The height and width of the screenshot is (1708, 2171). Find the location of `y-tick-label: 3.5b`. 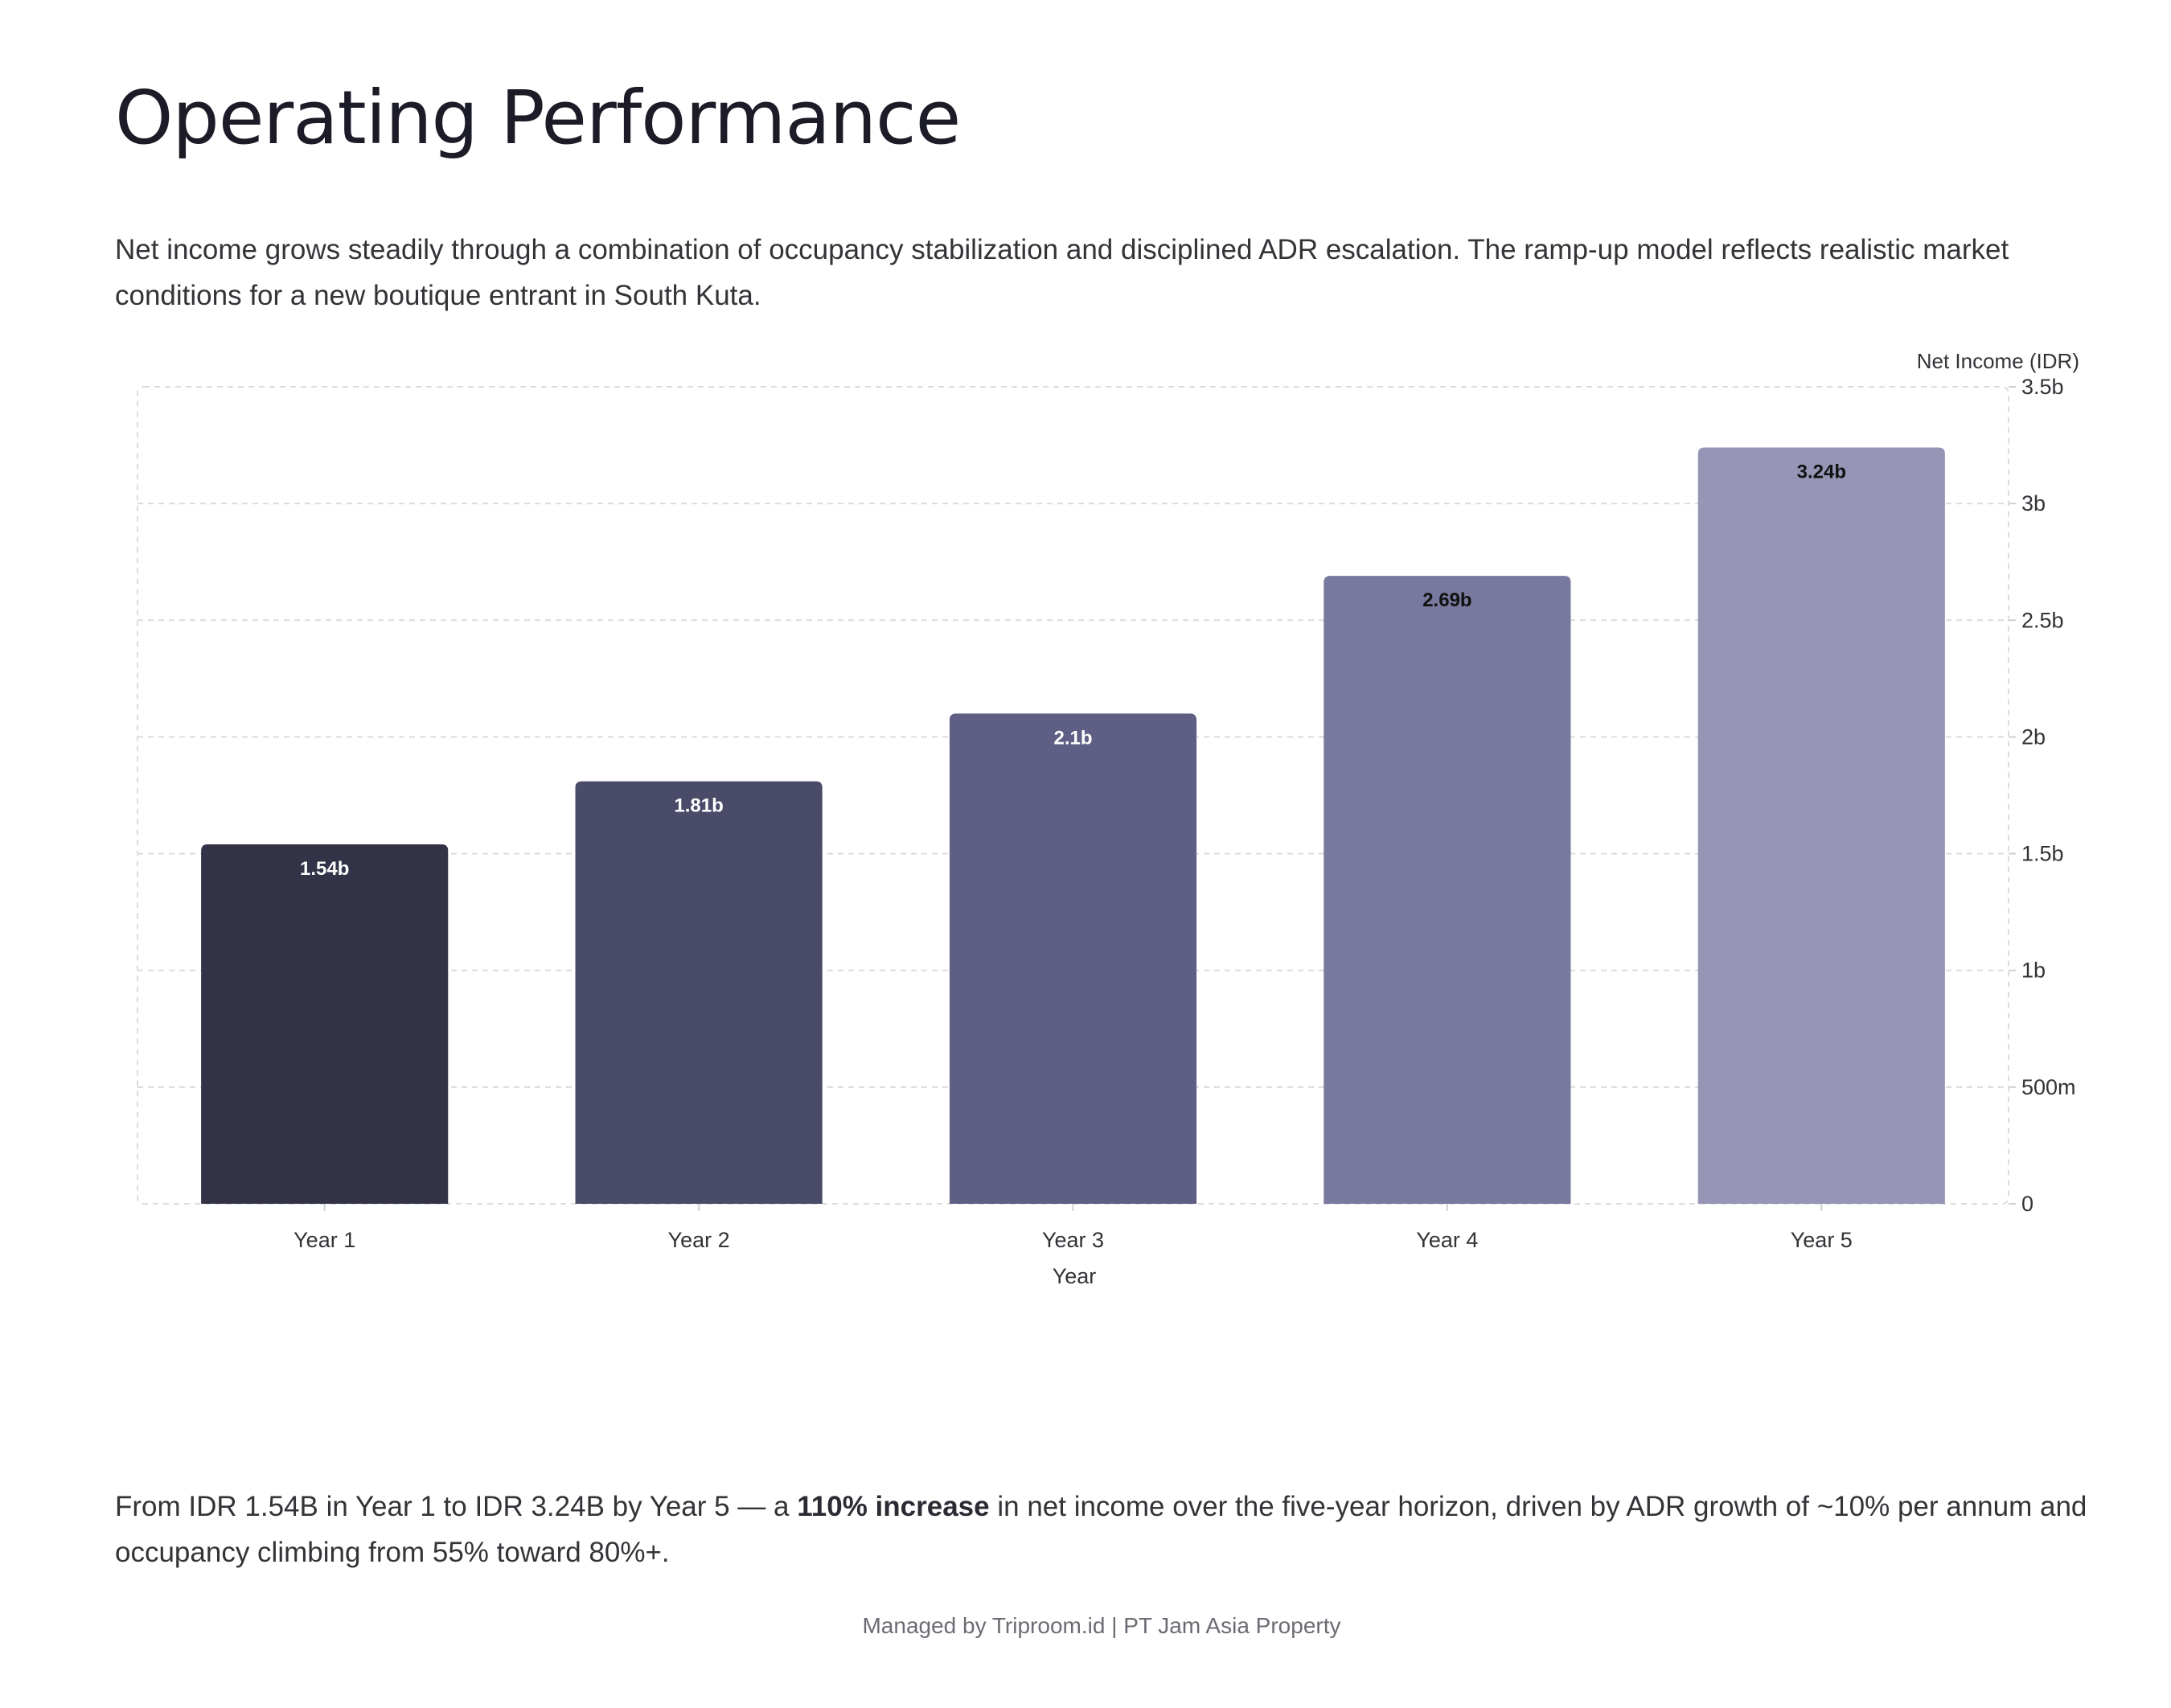

y-tick-label: 3.5b is located at coordinates (2042, 387).